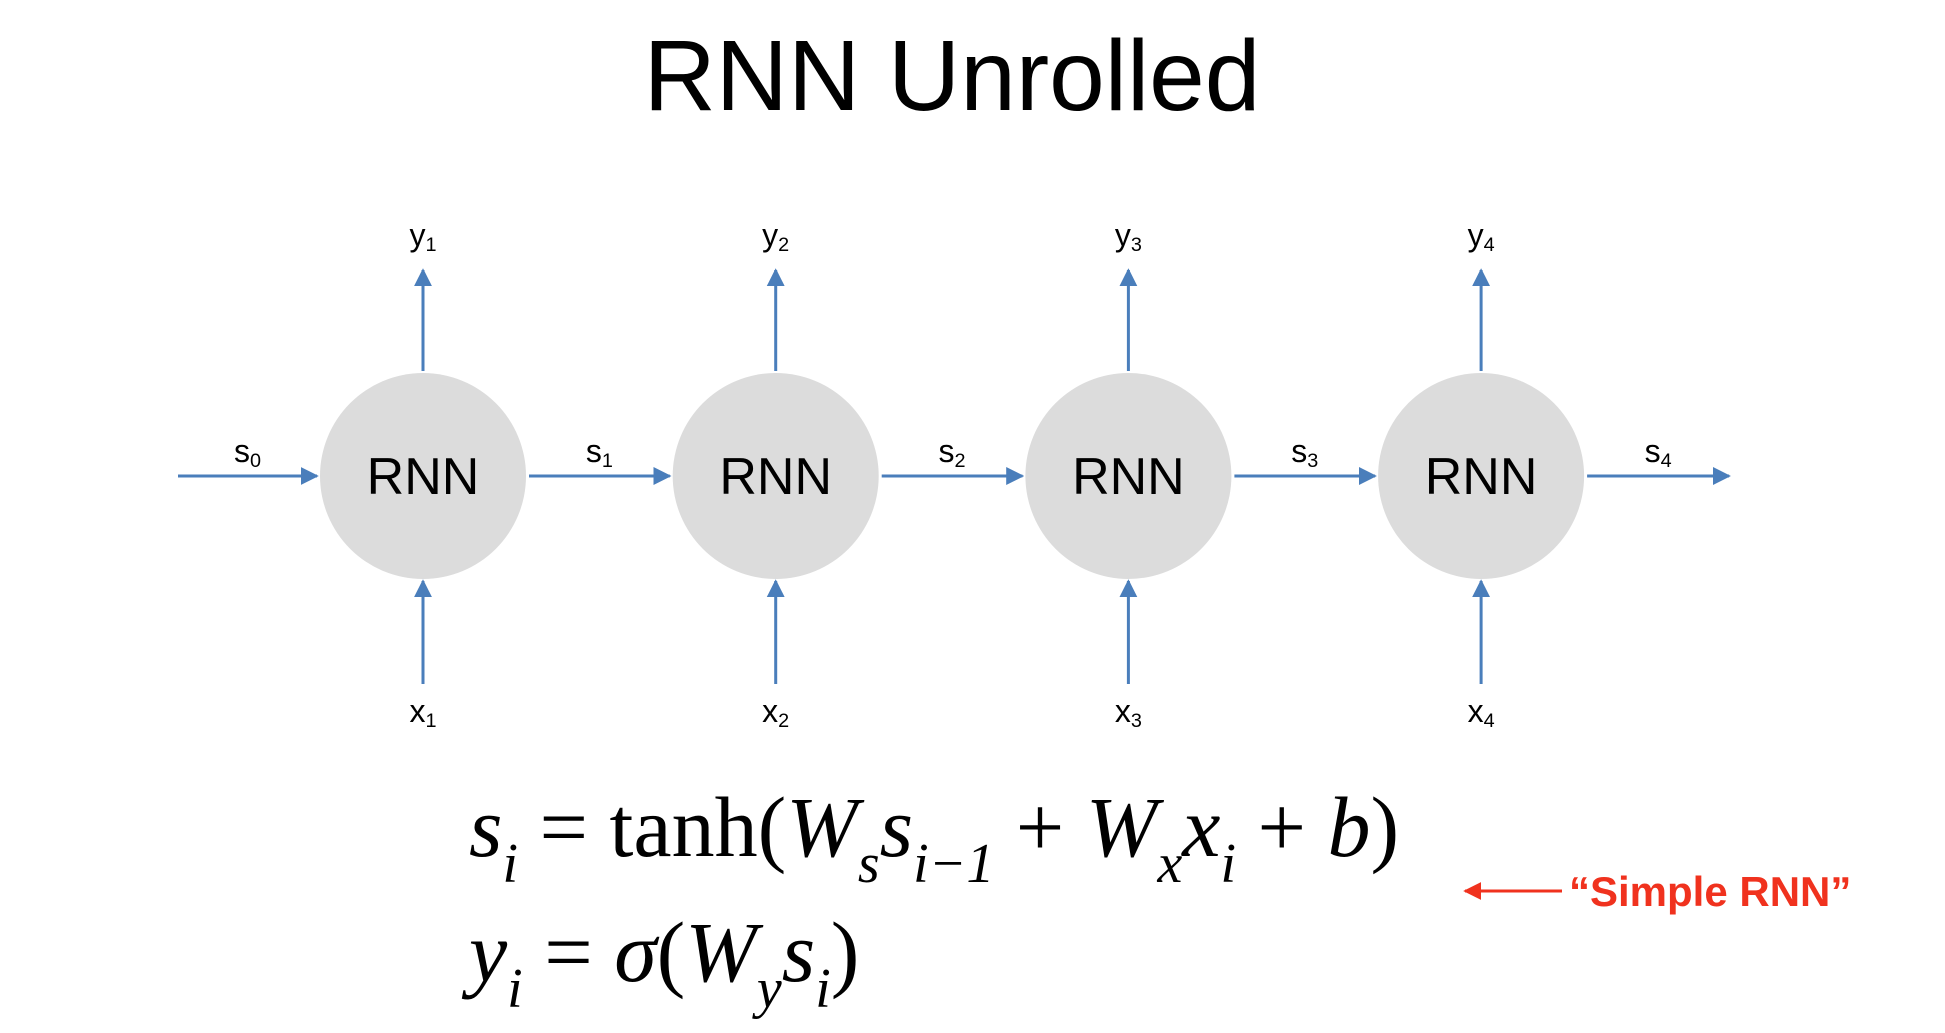 The width and height of the screenshot is (1945, 1033). I want to click on subscript: s, so click(869, 864).